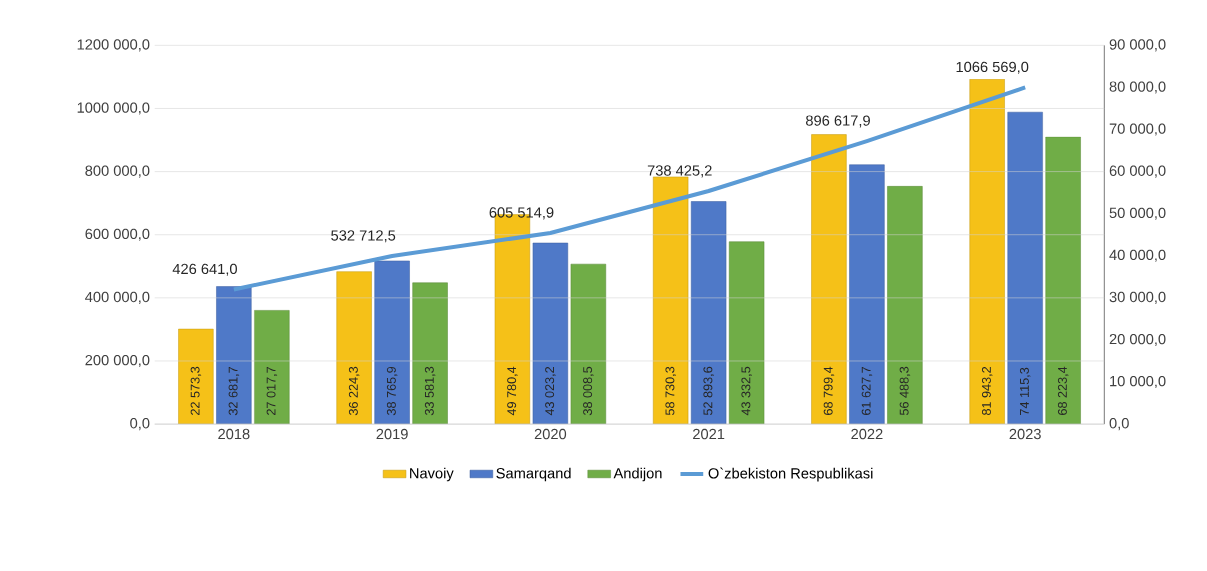 This screenshot has width=1207, height=571. Describe the element at coordinates (1138, 382) in the screenshot. I see `y2-tick-label: 10 000,0` at that location.